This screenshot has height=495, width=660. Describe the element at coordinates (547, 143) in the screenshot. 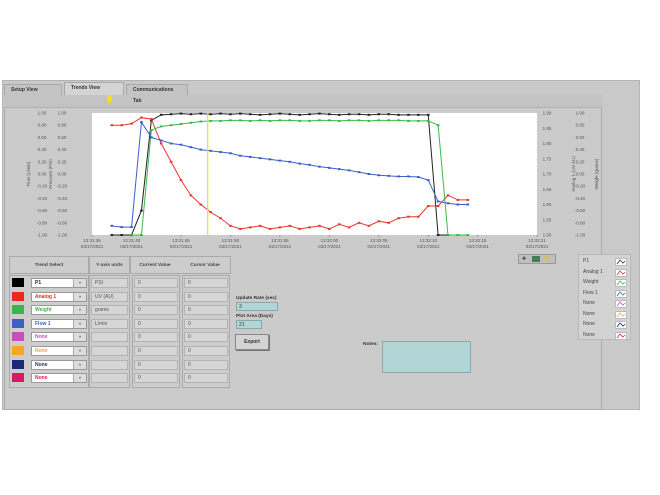

I see `y-tick-label: 1.80` at that location.